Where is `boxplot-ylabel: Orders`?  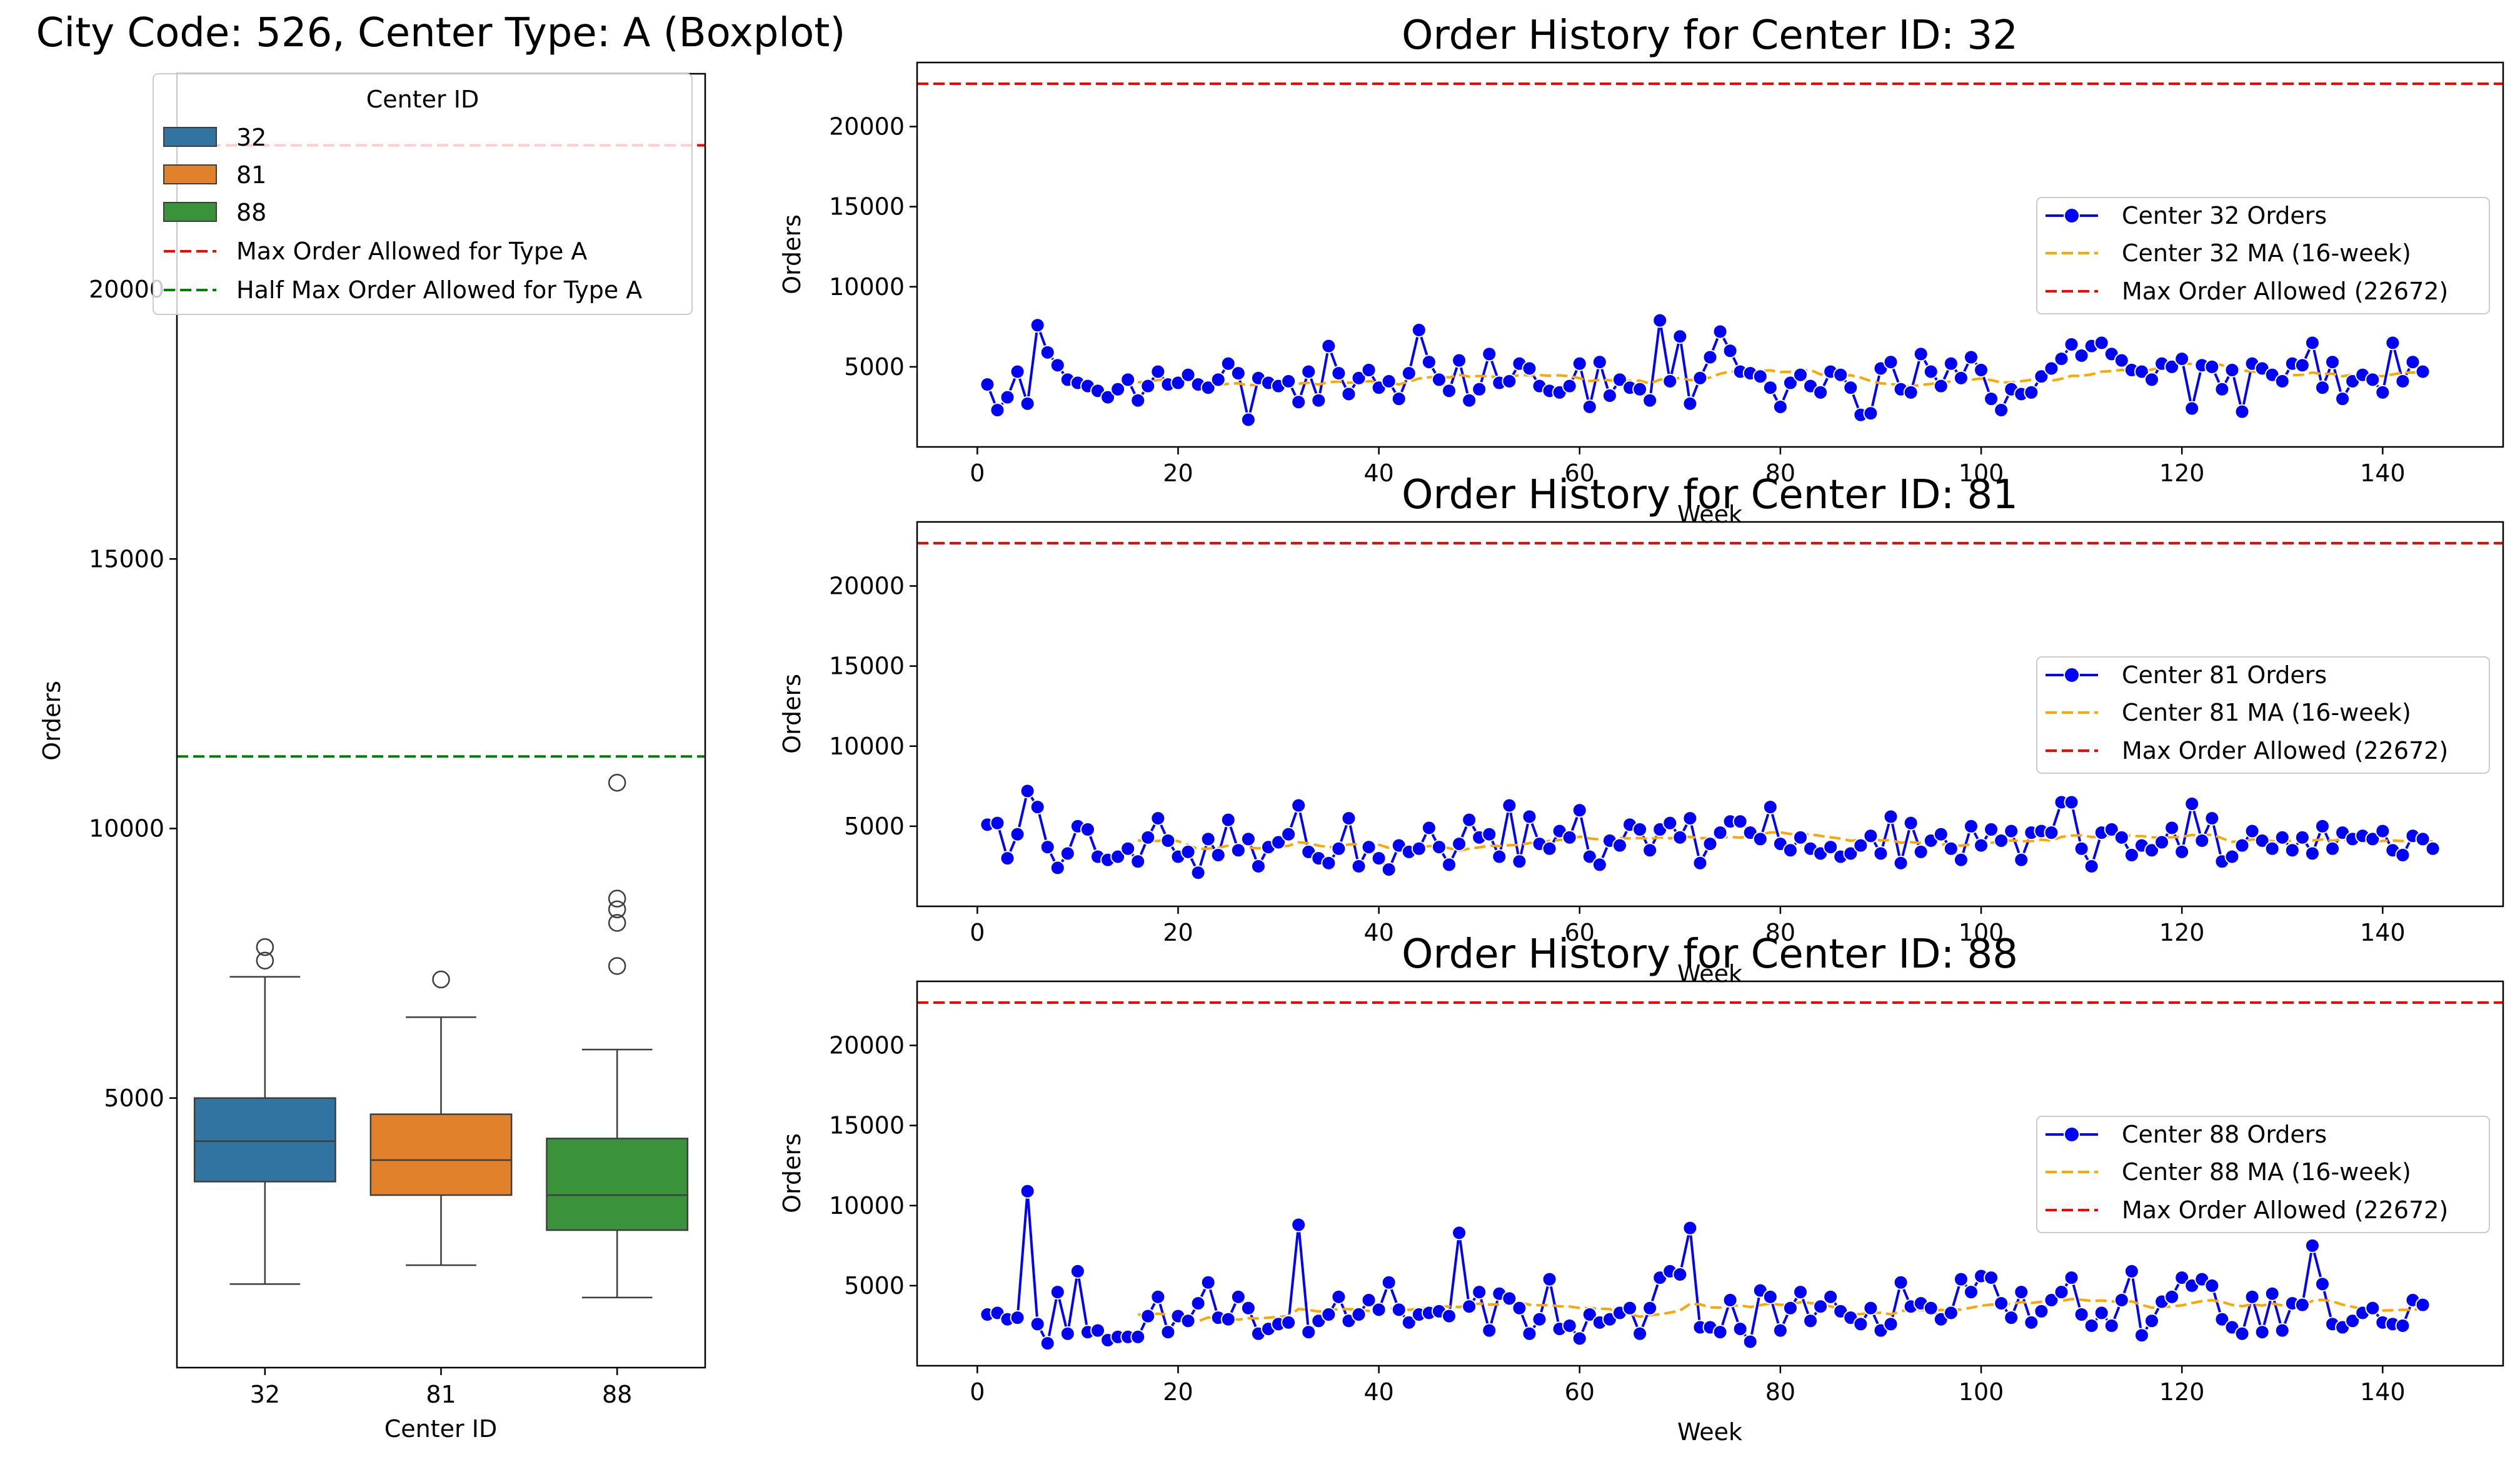 boxplot-ylabel: Orders is located at coordinates (52, 721).